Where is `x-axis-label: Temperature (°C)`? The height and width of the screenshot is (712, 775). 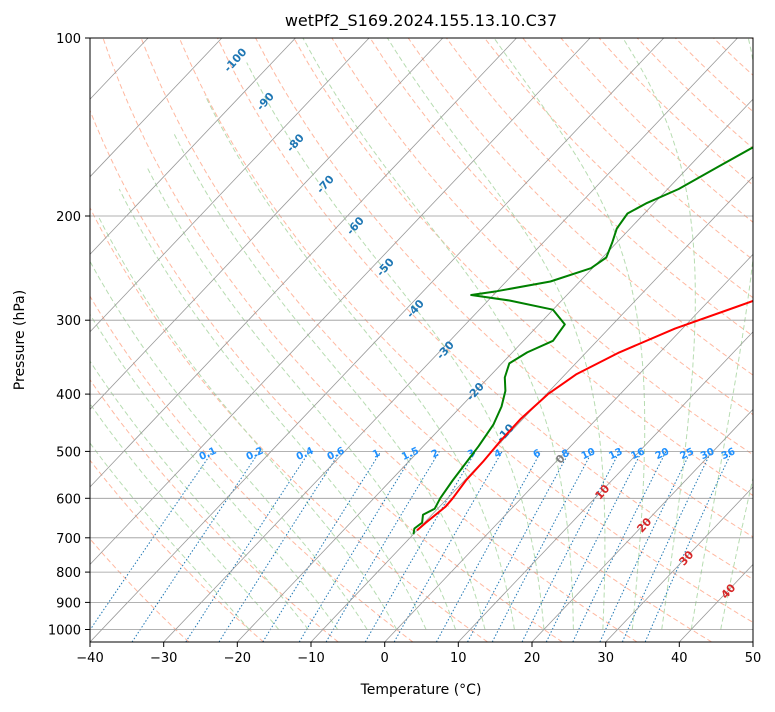 x-axis-label: Temperature (°C) is located at coordinates (421, 690).